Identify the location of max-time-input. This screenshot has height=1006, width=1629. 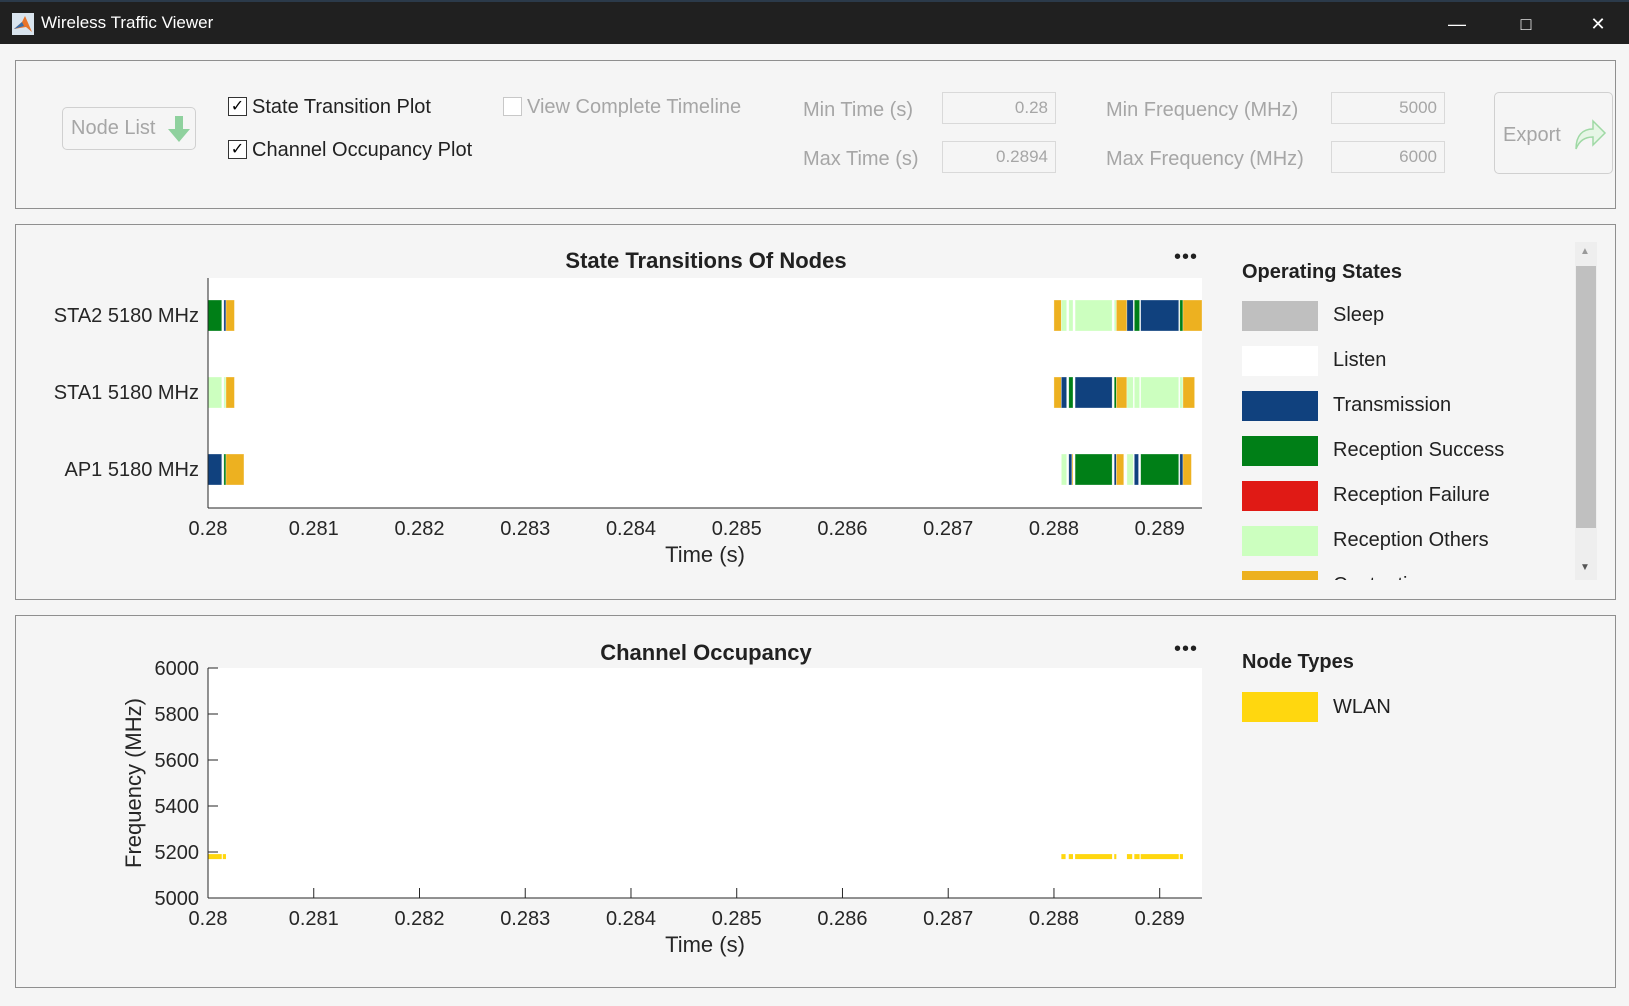
(999, 157).